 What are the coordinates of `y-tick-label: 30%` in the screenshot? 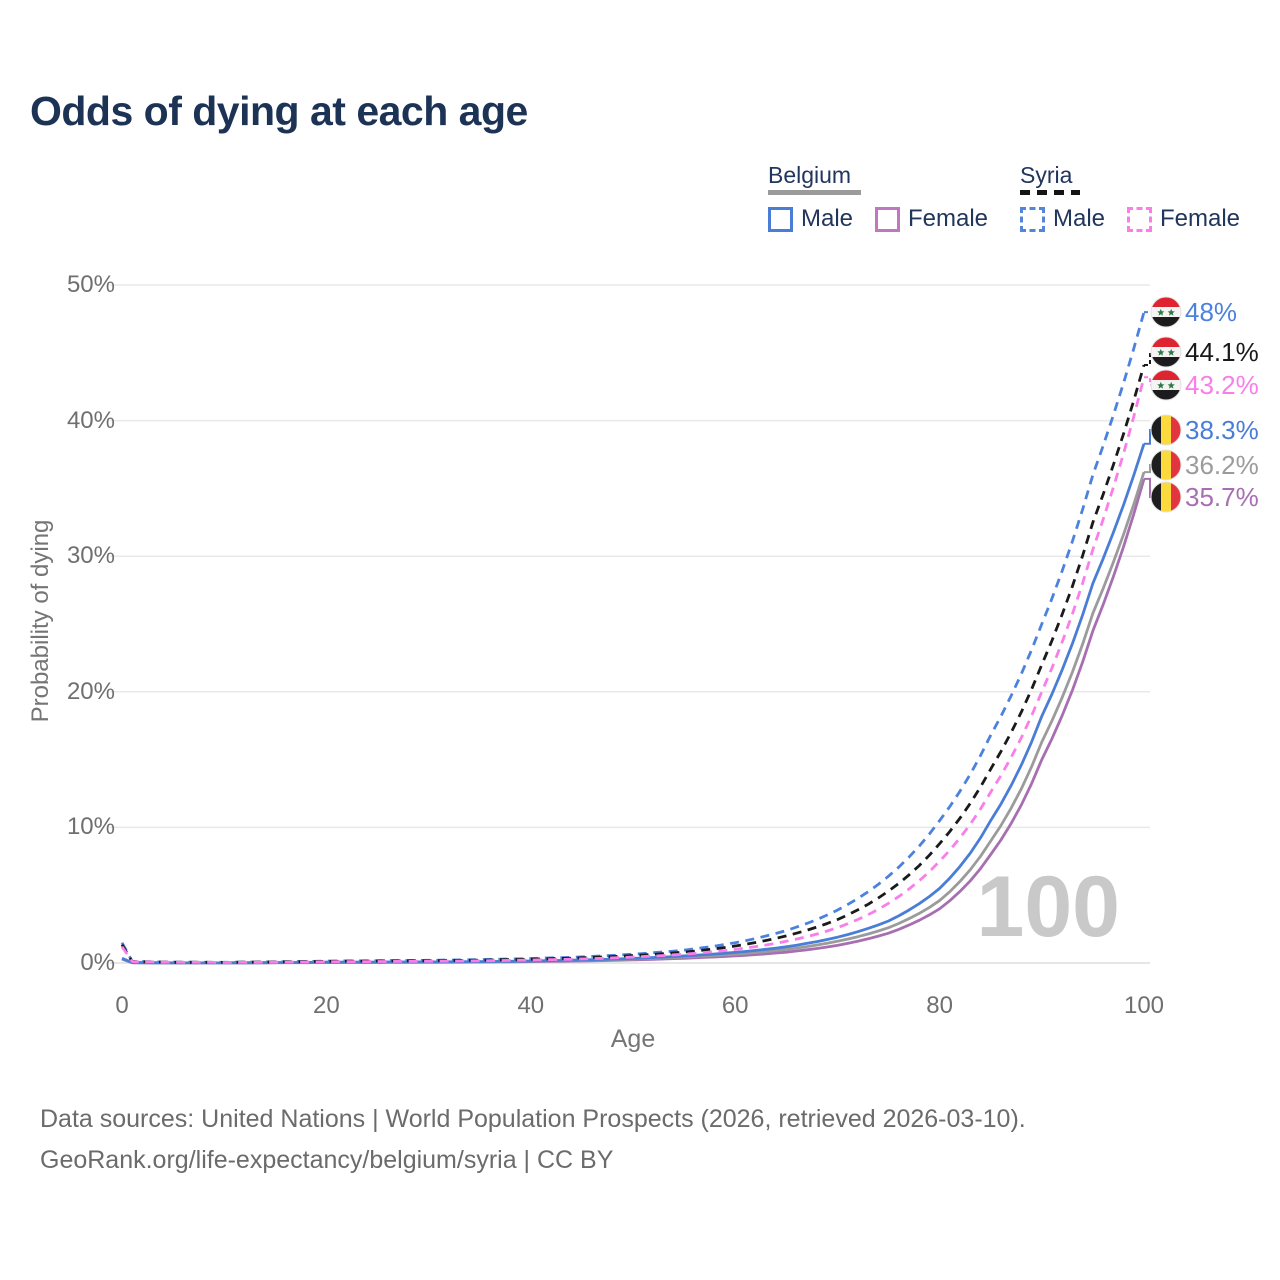 It's located at (90, 556).